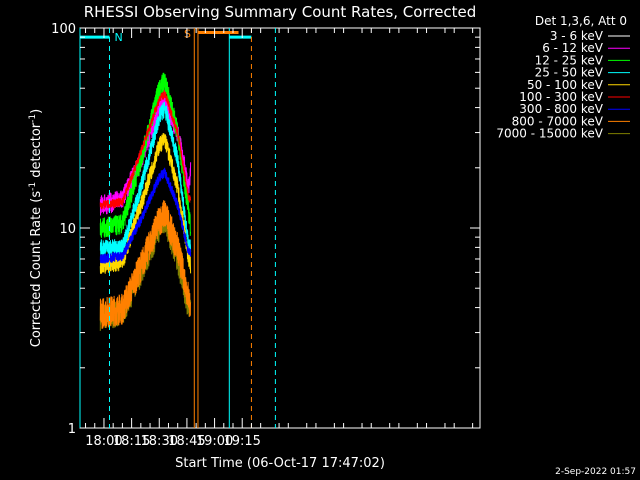 The height and width of the screenshot is (480, 640). What do you see at coordinates (186, 441) in the screenshot?
I see `x-tick-label: 18:45` at bounding box center [186, 441].